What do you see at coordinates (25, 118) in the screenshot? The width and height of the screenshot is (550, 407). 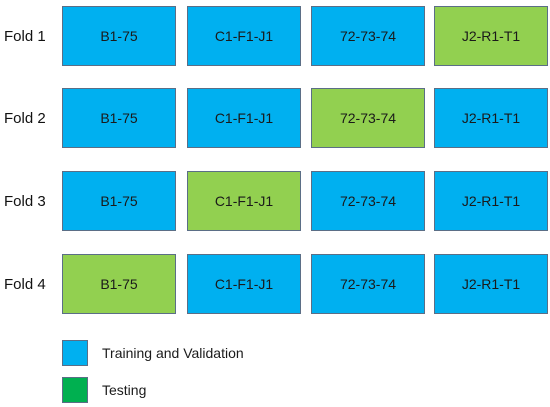 I see `fold-label: Fold 2` at bounding box center [25, 118].